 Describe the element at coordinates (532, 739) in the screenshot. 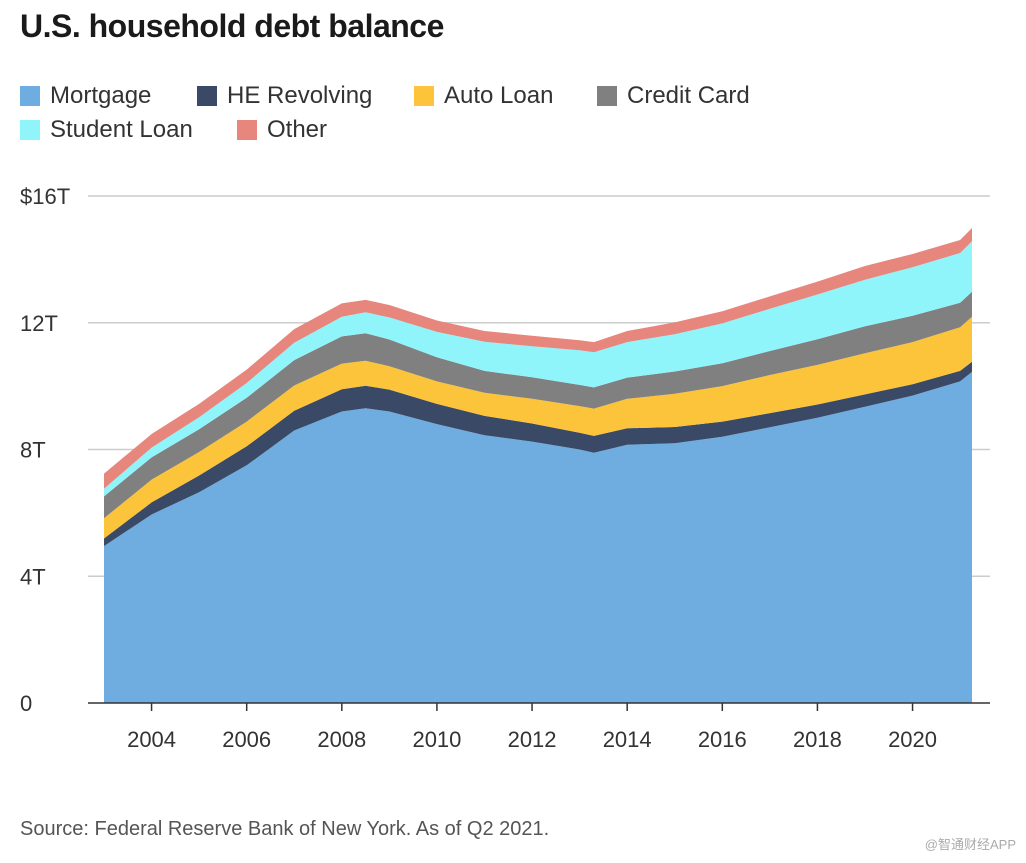

I see `x-tick-label-2012: 2012` at that location.